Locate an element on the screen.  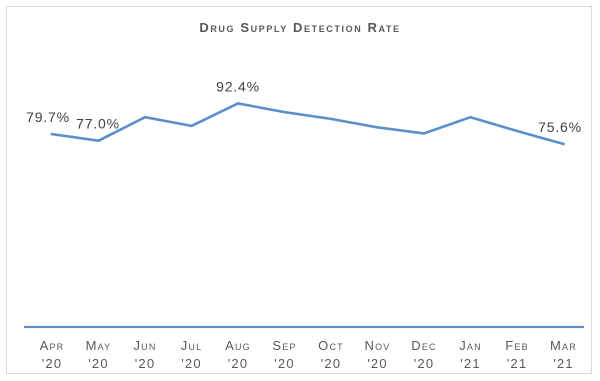
x-tick-label-dec: Dec '20 is located at coordinates (424, 354).